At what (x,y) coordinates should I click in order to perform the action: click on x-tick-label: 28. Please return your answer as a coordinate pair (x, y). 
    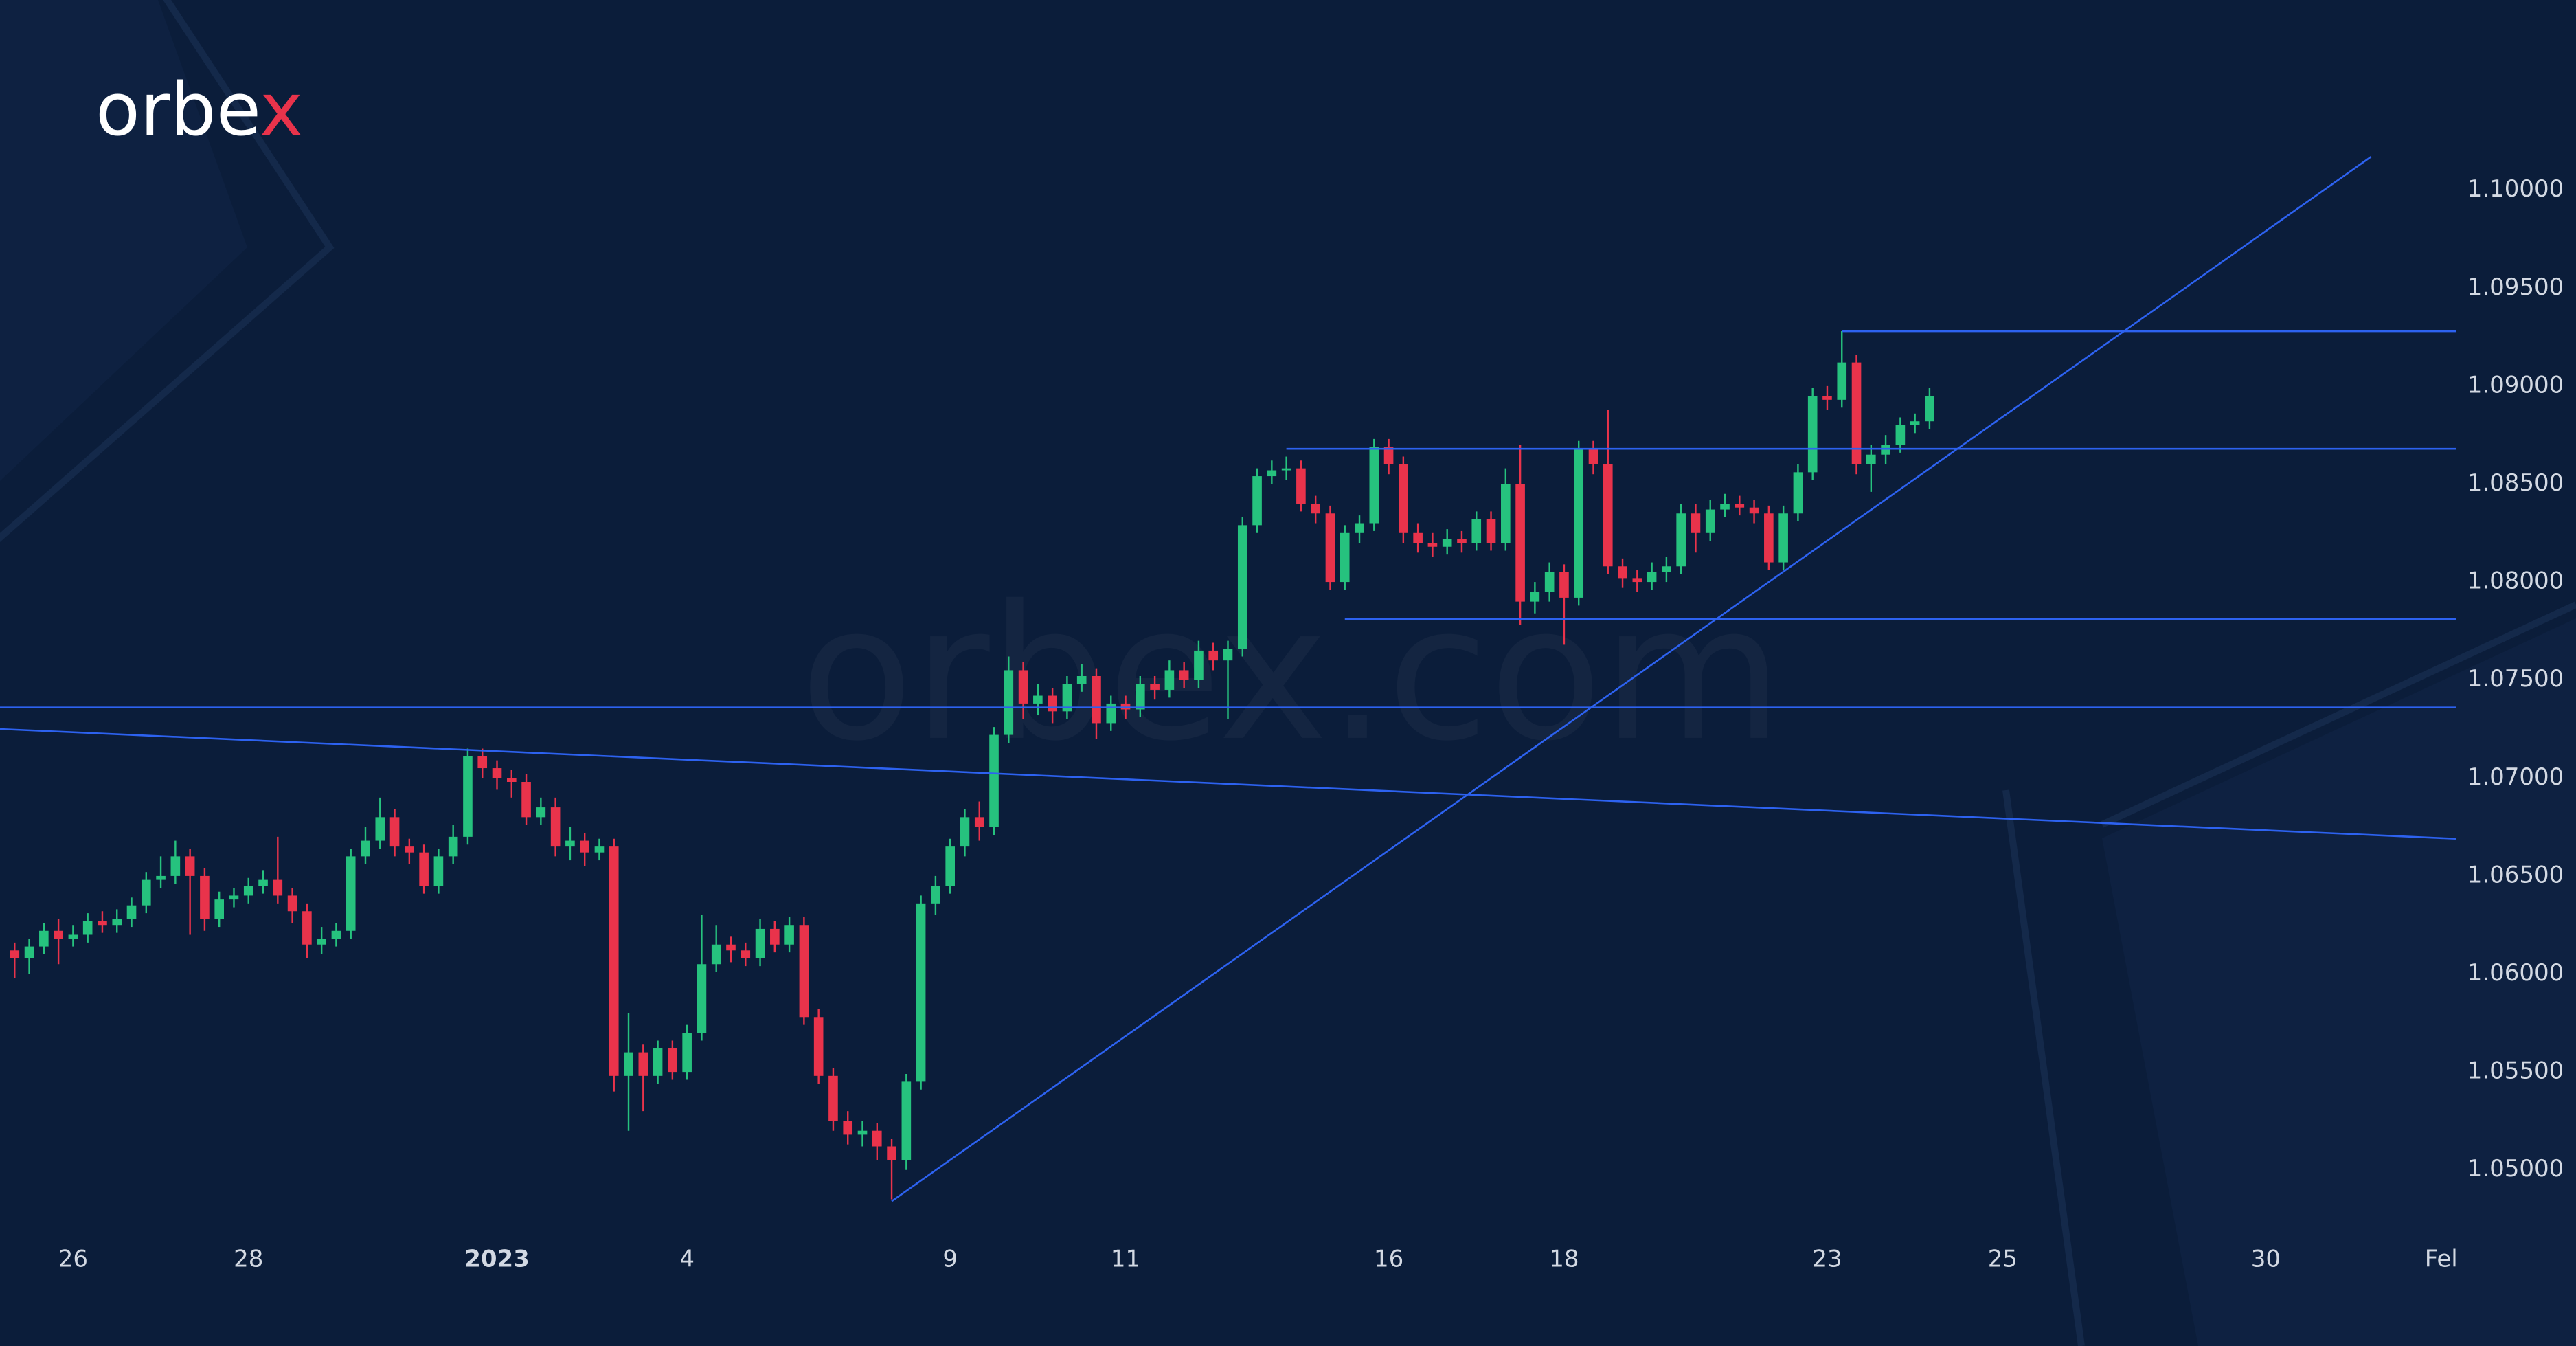
    Looking at the image, I should click on (248, 1259).